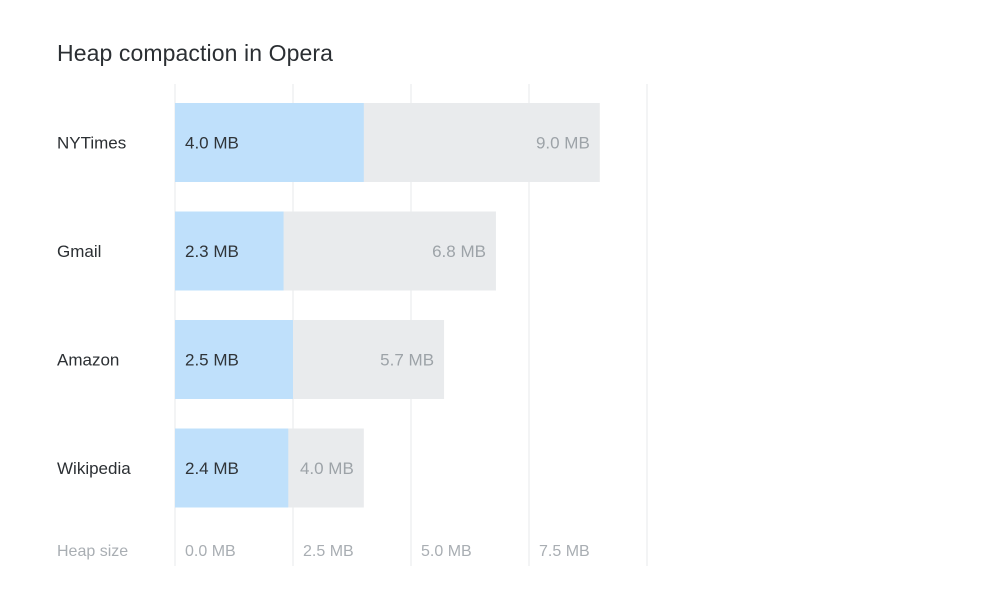 The height and width of the screenshot is (606, 998). Describe the element at coordinates (79, 251) in the screenshot. I see `category-label-gmail: Gmail` at that location.